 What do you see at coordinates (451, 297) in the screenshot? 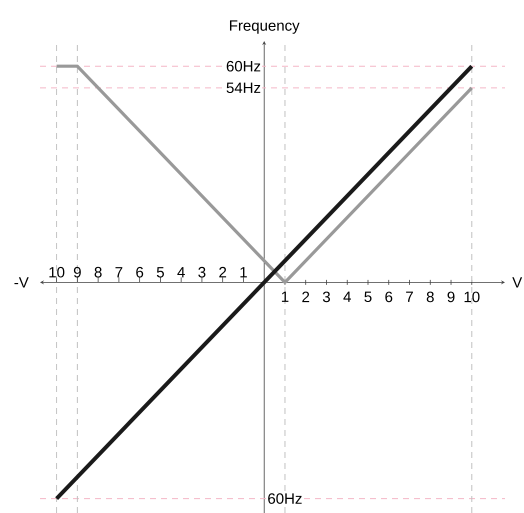
I see `x-tick-label: 9` at bounding box center [451, 297].